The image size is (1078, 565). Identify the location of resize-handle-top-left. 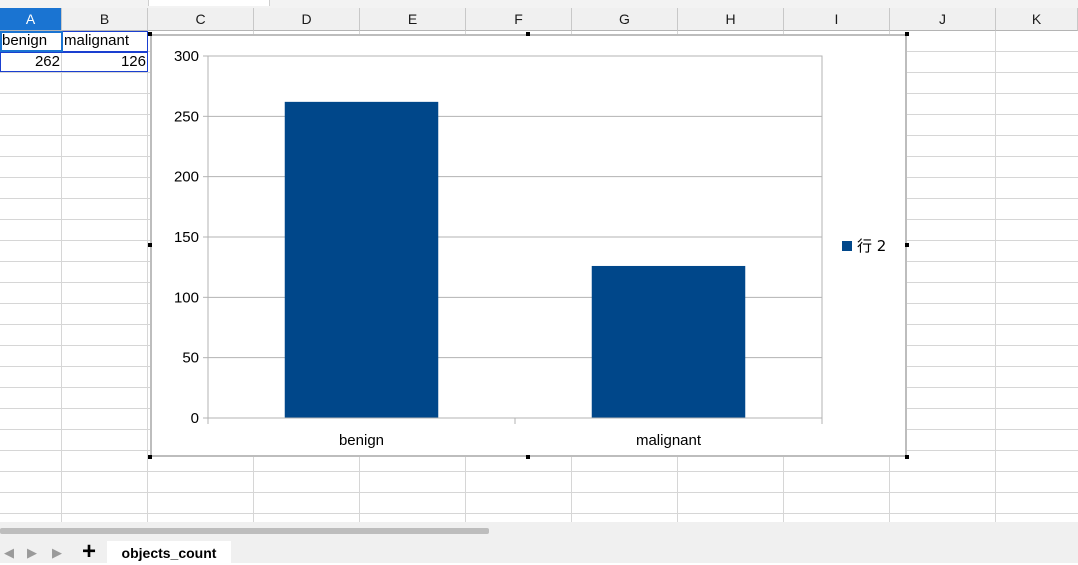
(150, 34).